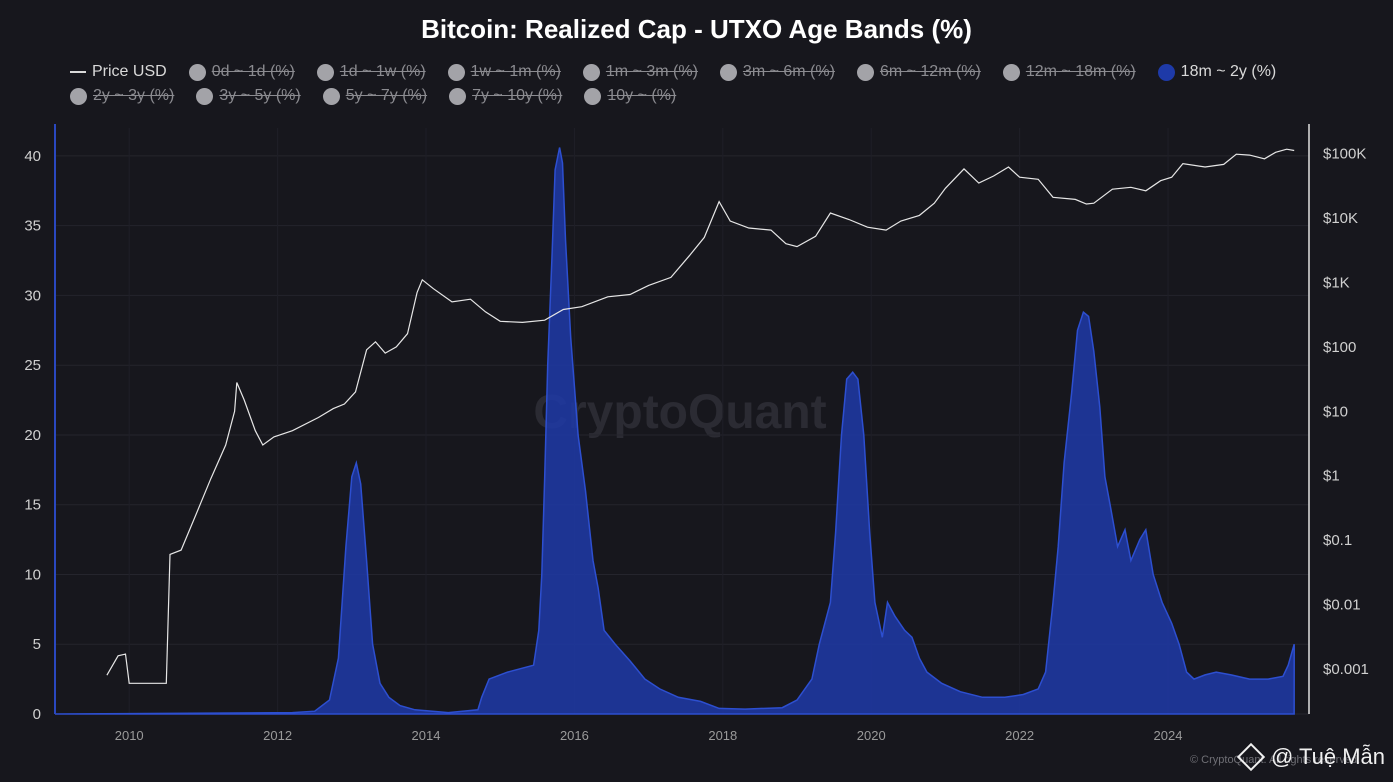 The width and height of the screenshot is (1393, 782). Describe the element at coordinates (1346, 669) in the screenshot. I see `right-tick-label: $0.001` at that location.